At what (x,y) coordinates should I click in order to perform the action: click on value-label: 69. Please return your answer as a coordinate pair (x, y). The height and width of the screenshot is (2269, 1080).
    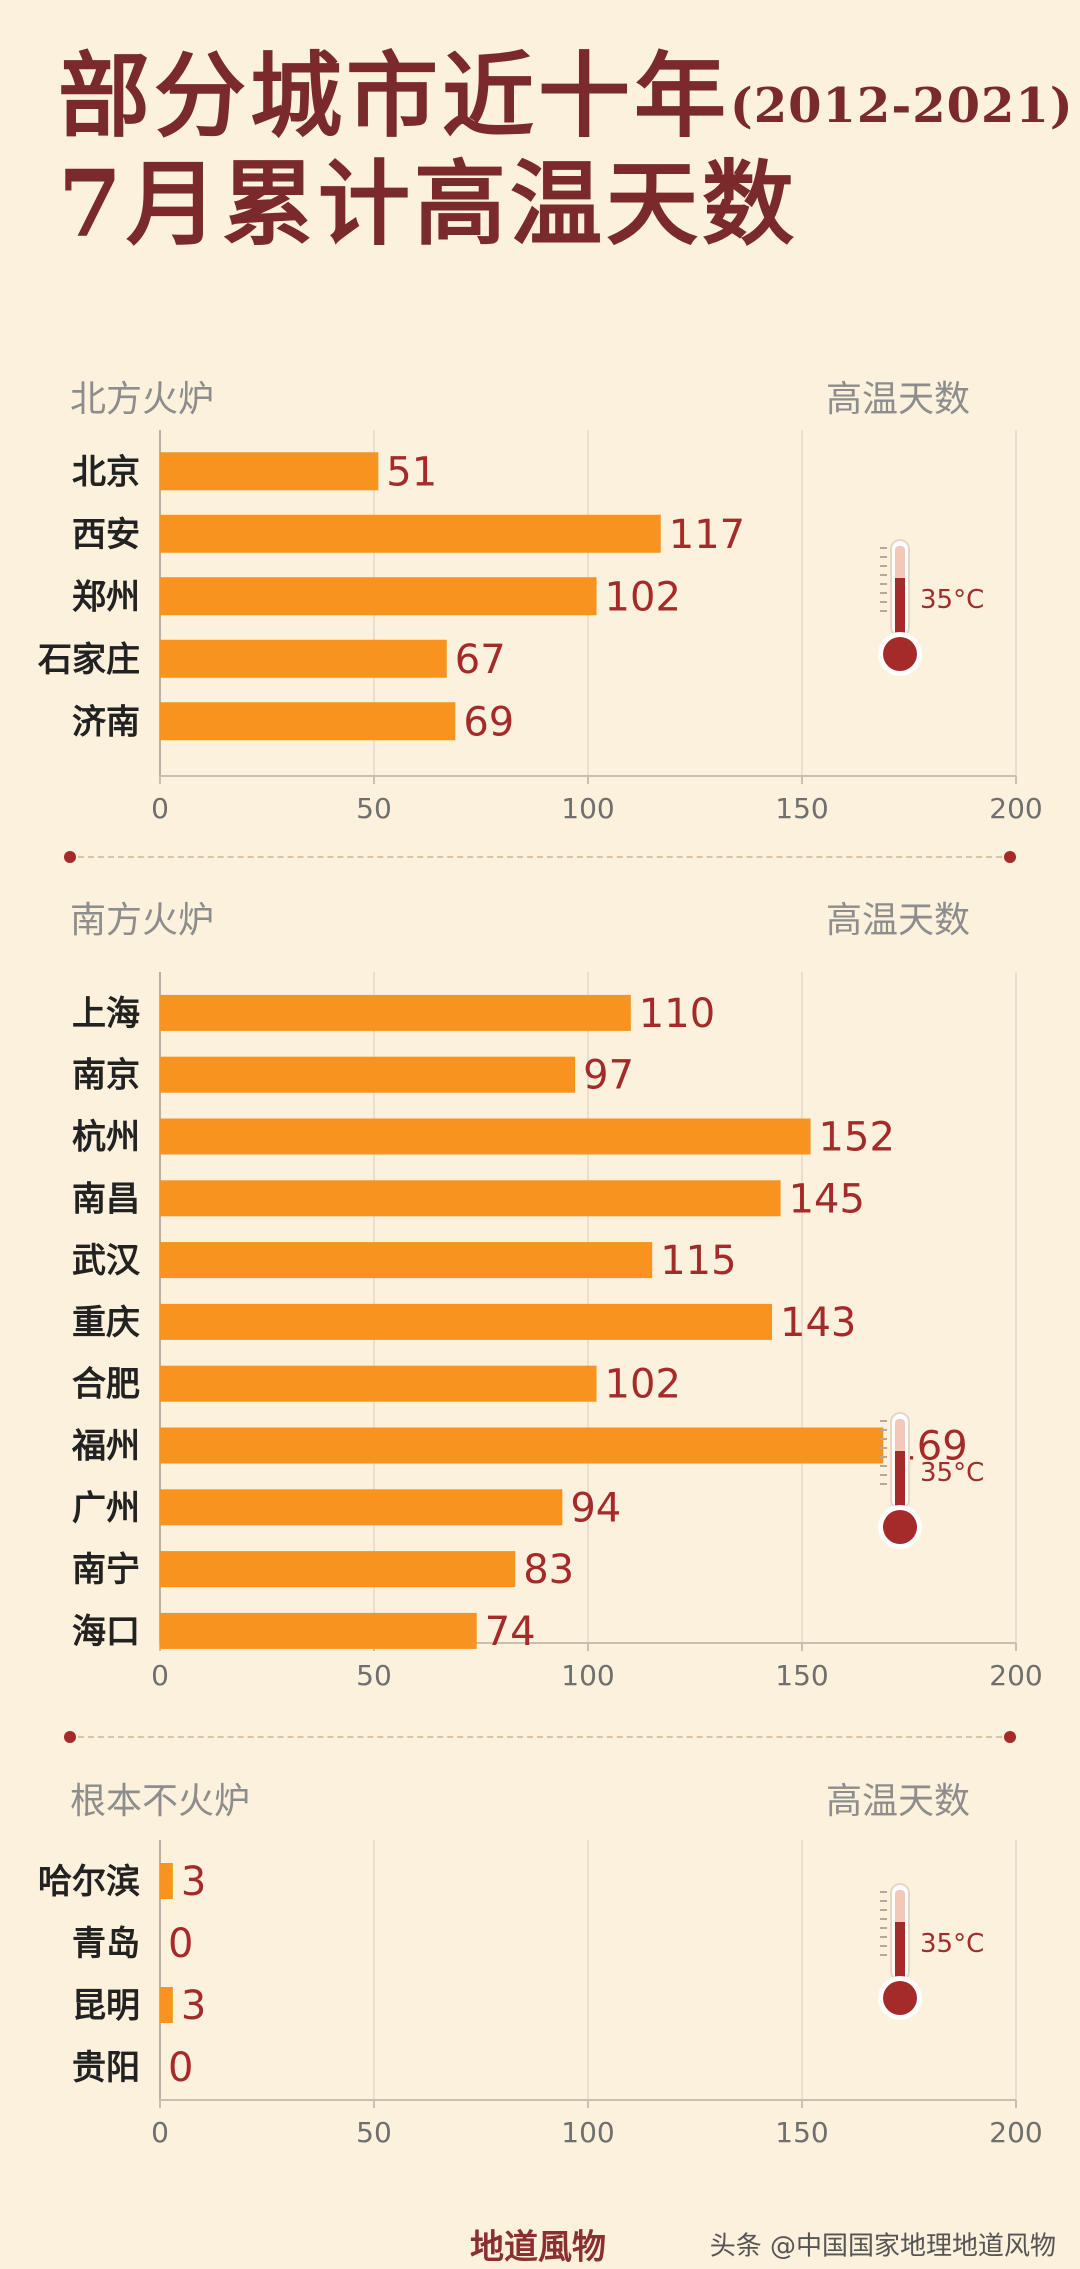
    Looking at the image, I should click on (488, 722).